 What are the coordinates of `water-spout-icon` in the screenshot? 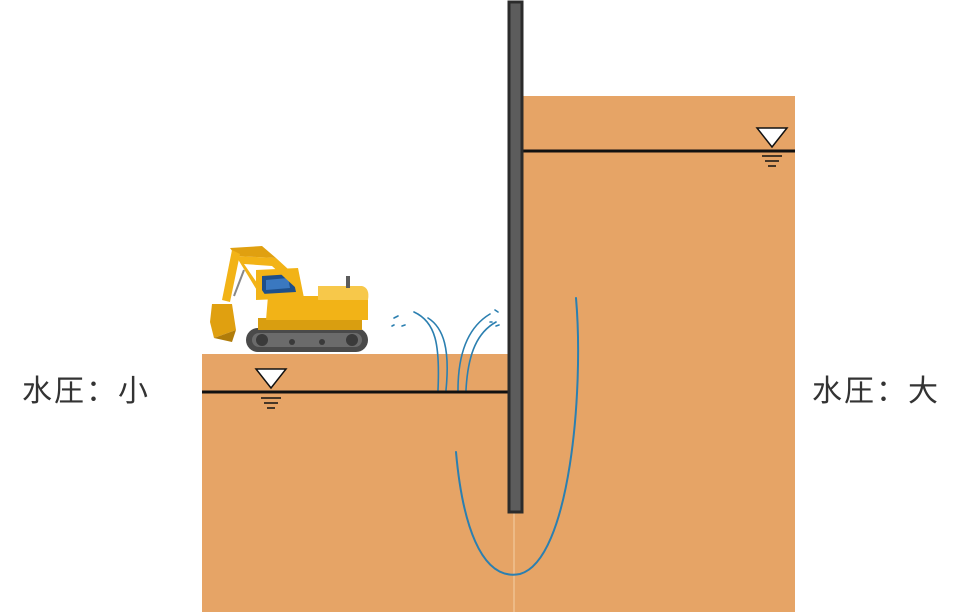 It's located at (445, 350).